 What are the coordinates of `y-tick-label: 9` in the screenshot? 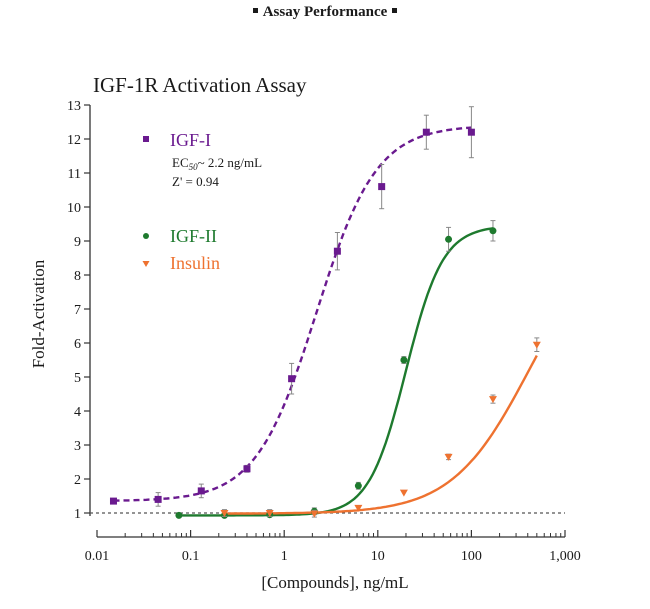 It's located at (77, 242).